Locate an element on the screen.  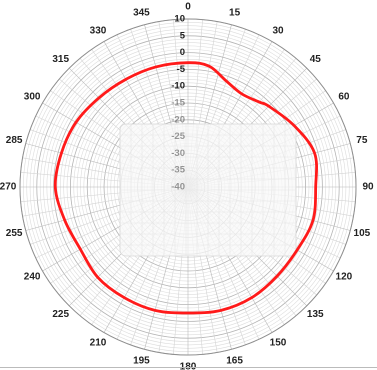
angle-tick-label: 150 is located at coordinates (278, 342).